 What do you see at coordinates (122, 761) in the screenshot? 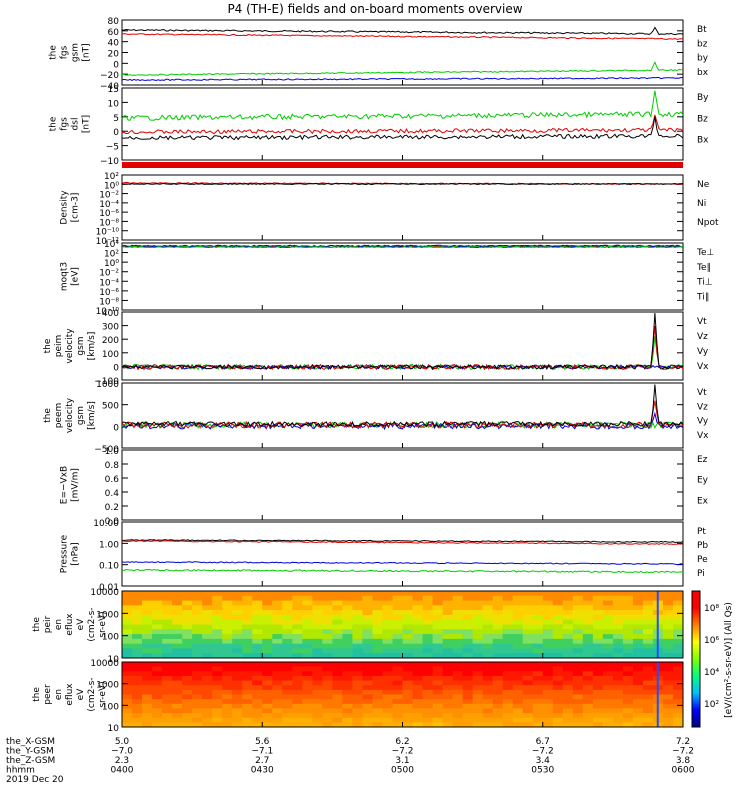
I see `x-tick-label: 2.3` at bounding box center [122, 761].